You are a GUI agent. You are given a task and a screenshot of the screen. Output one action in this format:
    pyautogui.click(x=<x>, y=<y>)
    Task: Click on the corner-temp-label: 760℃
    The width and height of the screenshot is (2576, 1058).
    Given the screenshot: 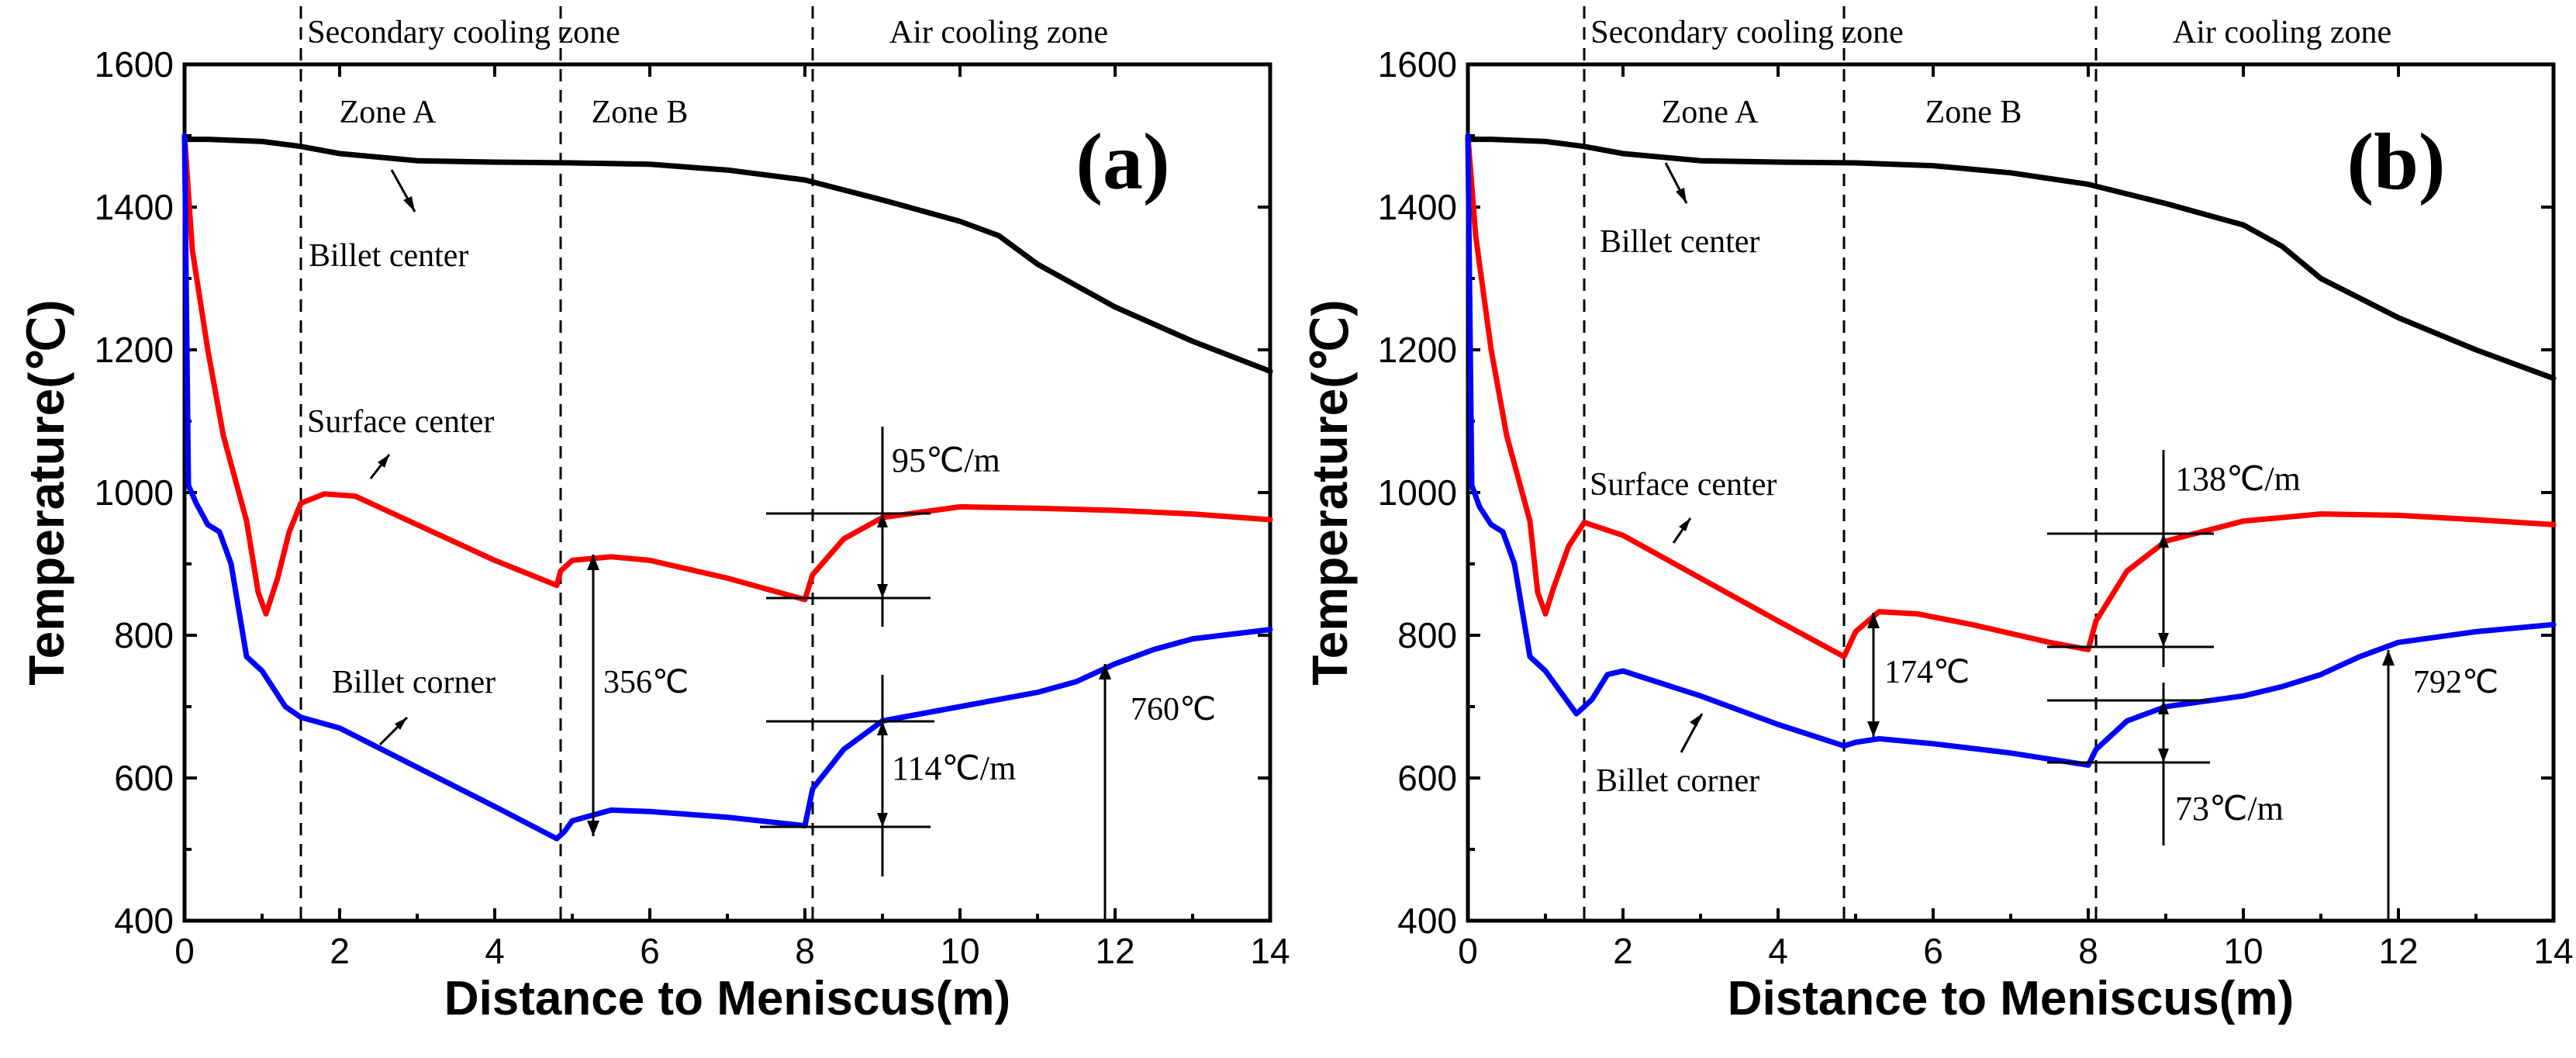 What is the action you would take?
    pyautogui.click(x=1173, y=710)
    